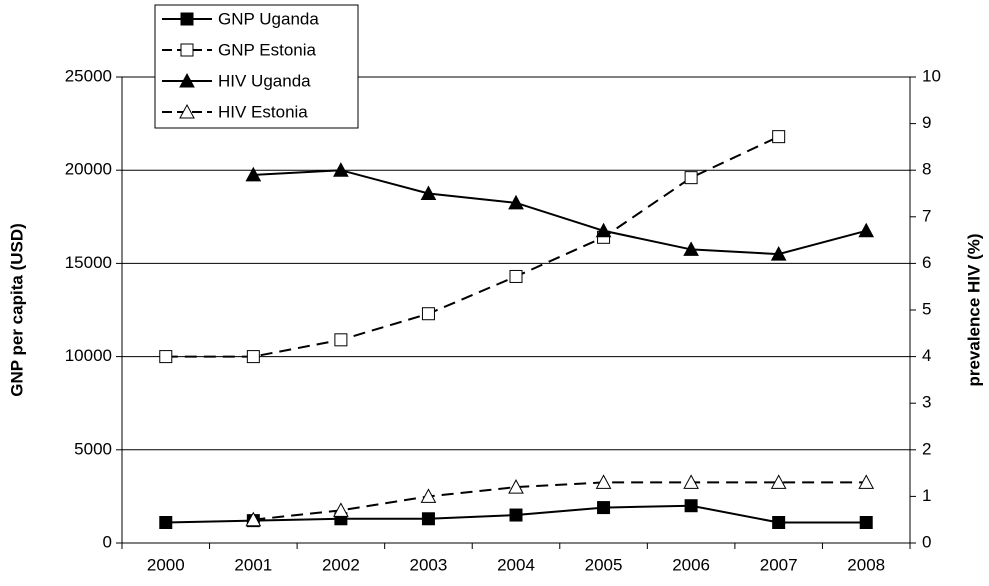  I want to click on y-axis-label: GNP per capita (USD), so click(16, 310).